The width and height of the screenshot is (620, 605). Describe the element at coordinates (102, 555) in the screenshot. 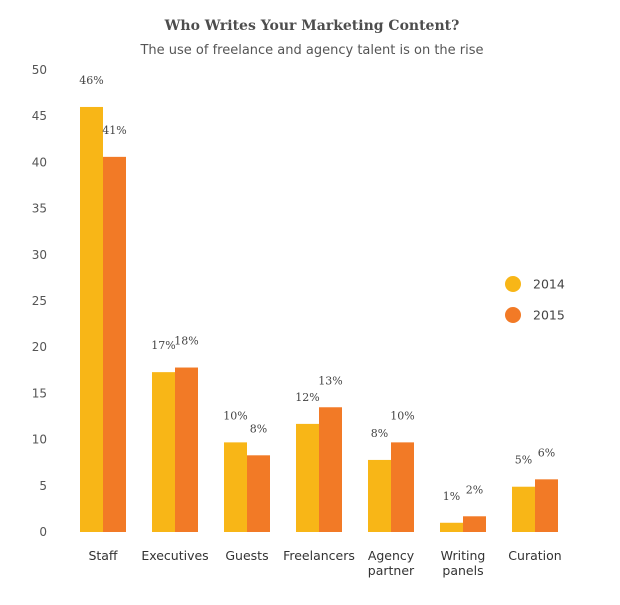

I see `x-tick-label: Staff` at that location.